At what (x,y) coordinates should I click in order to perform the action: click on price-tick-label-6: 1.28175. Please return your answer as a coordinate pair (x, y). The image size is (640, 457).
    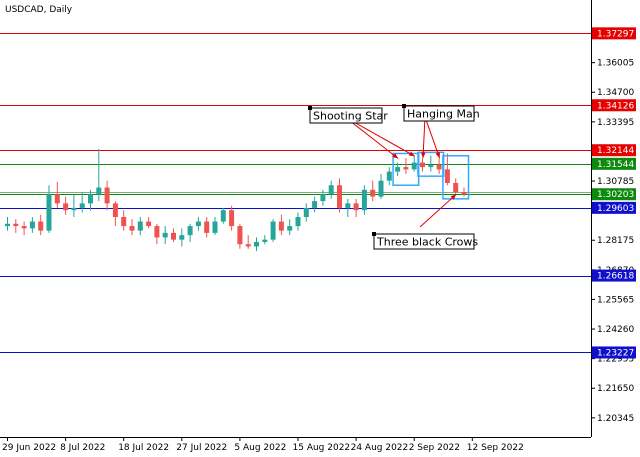
    Looking at the image, I should click on (615, 241).